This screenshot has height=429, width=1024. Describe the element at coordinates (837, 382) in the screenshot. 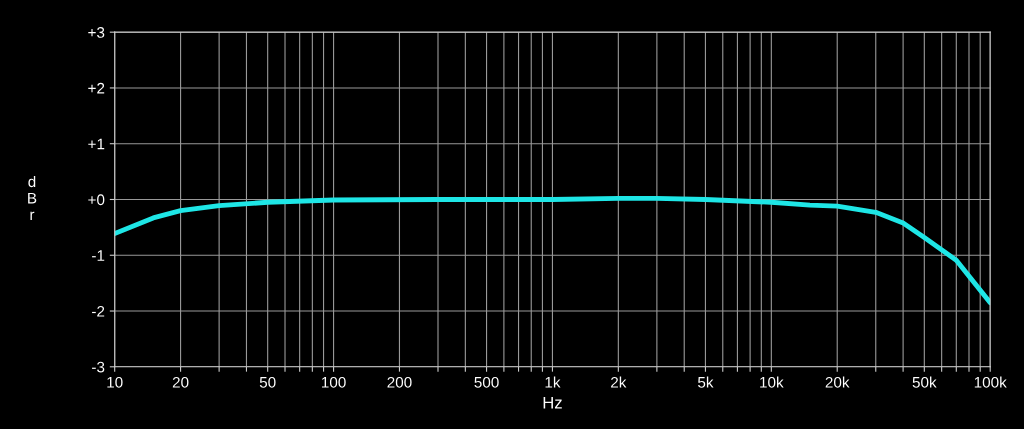

I see `x-tick-label: 20k` at that location.